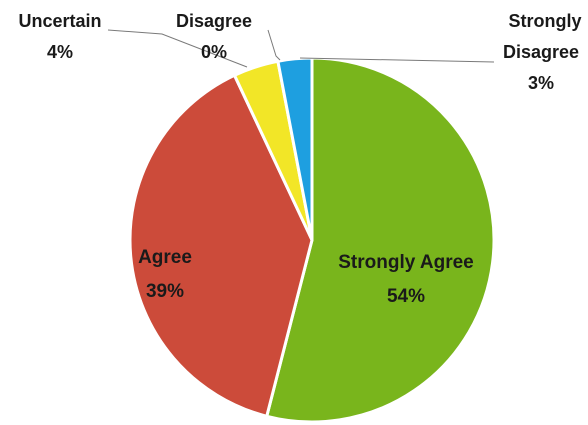 Image resolution: width=588 pixels, height=425 pixels. Describe the element at coordinates (406, 262) in the screenshot. I see `slice-label-strongly-agree: Strongly Agree` at that location.